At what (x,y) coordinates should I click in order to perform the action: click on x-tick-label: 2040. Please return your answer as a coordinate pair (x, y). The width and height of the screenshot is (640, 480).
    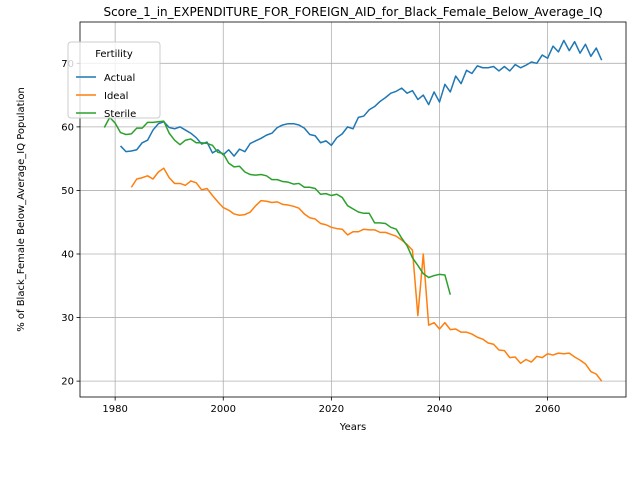
    Looking at the image, I should click on (439, 409).